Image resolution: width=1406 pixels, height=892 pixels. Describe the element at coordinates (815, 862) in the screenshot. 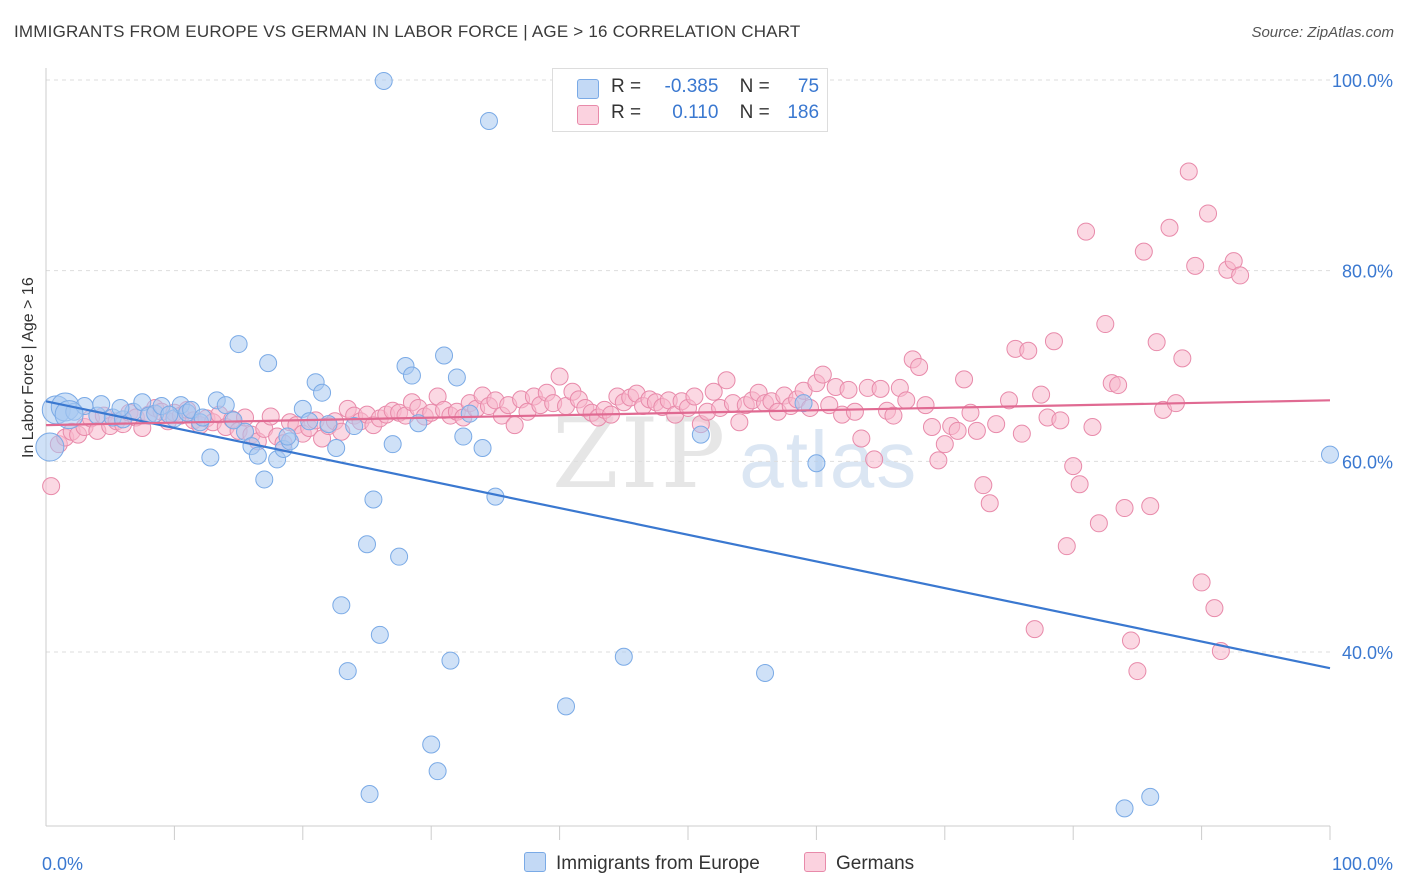

I see `bottom-legend-swatch-germans` at that location.